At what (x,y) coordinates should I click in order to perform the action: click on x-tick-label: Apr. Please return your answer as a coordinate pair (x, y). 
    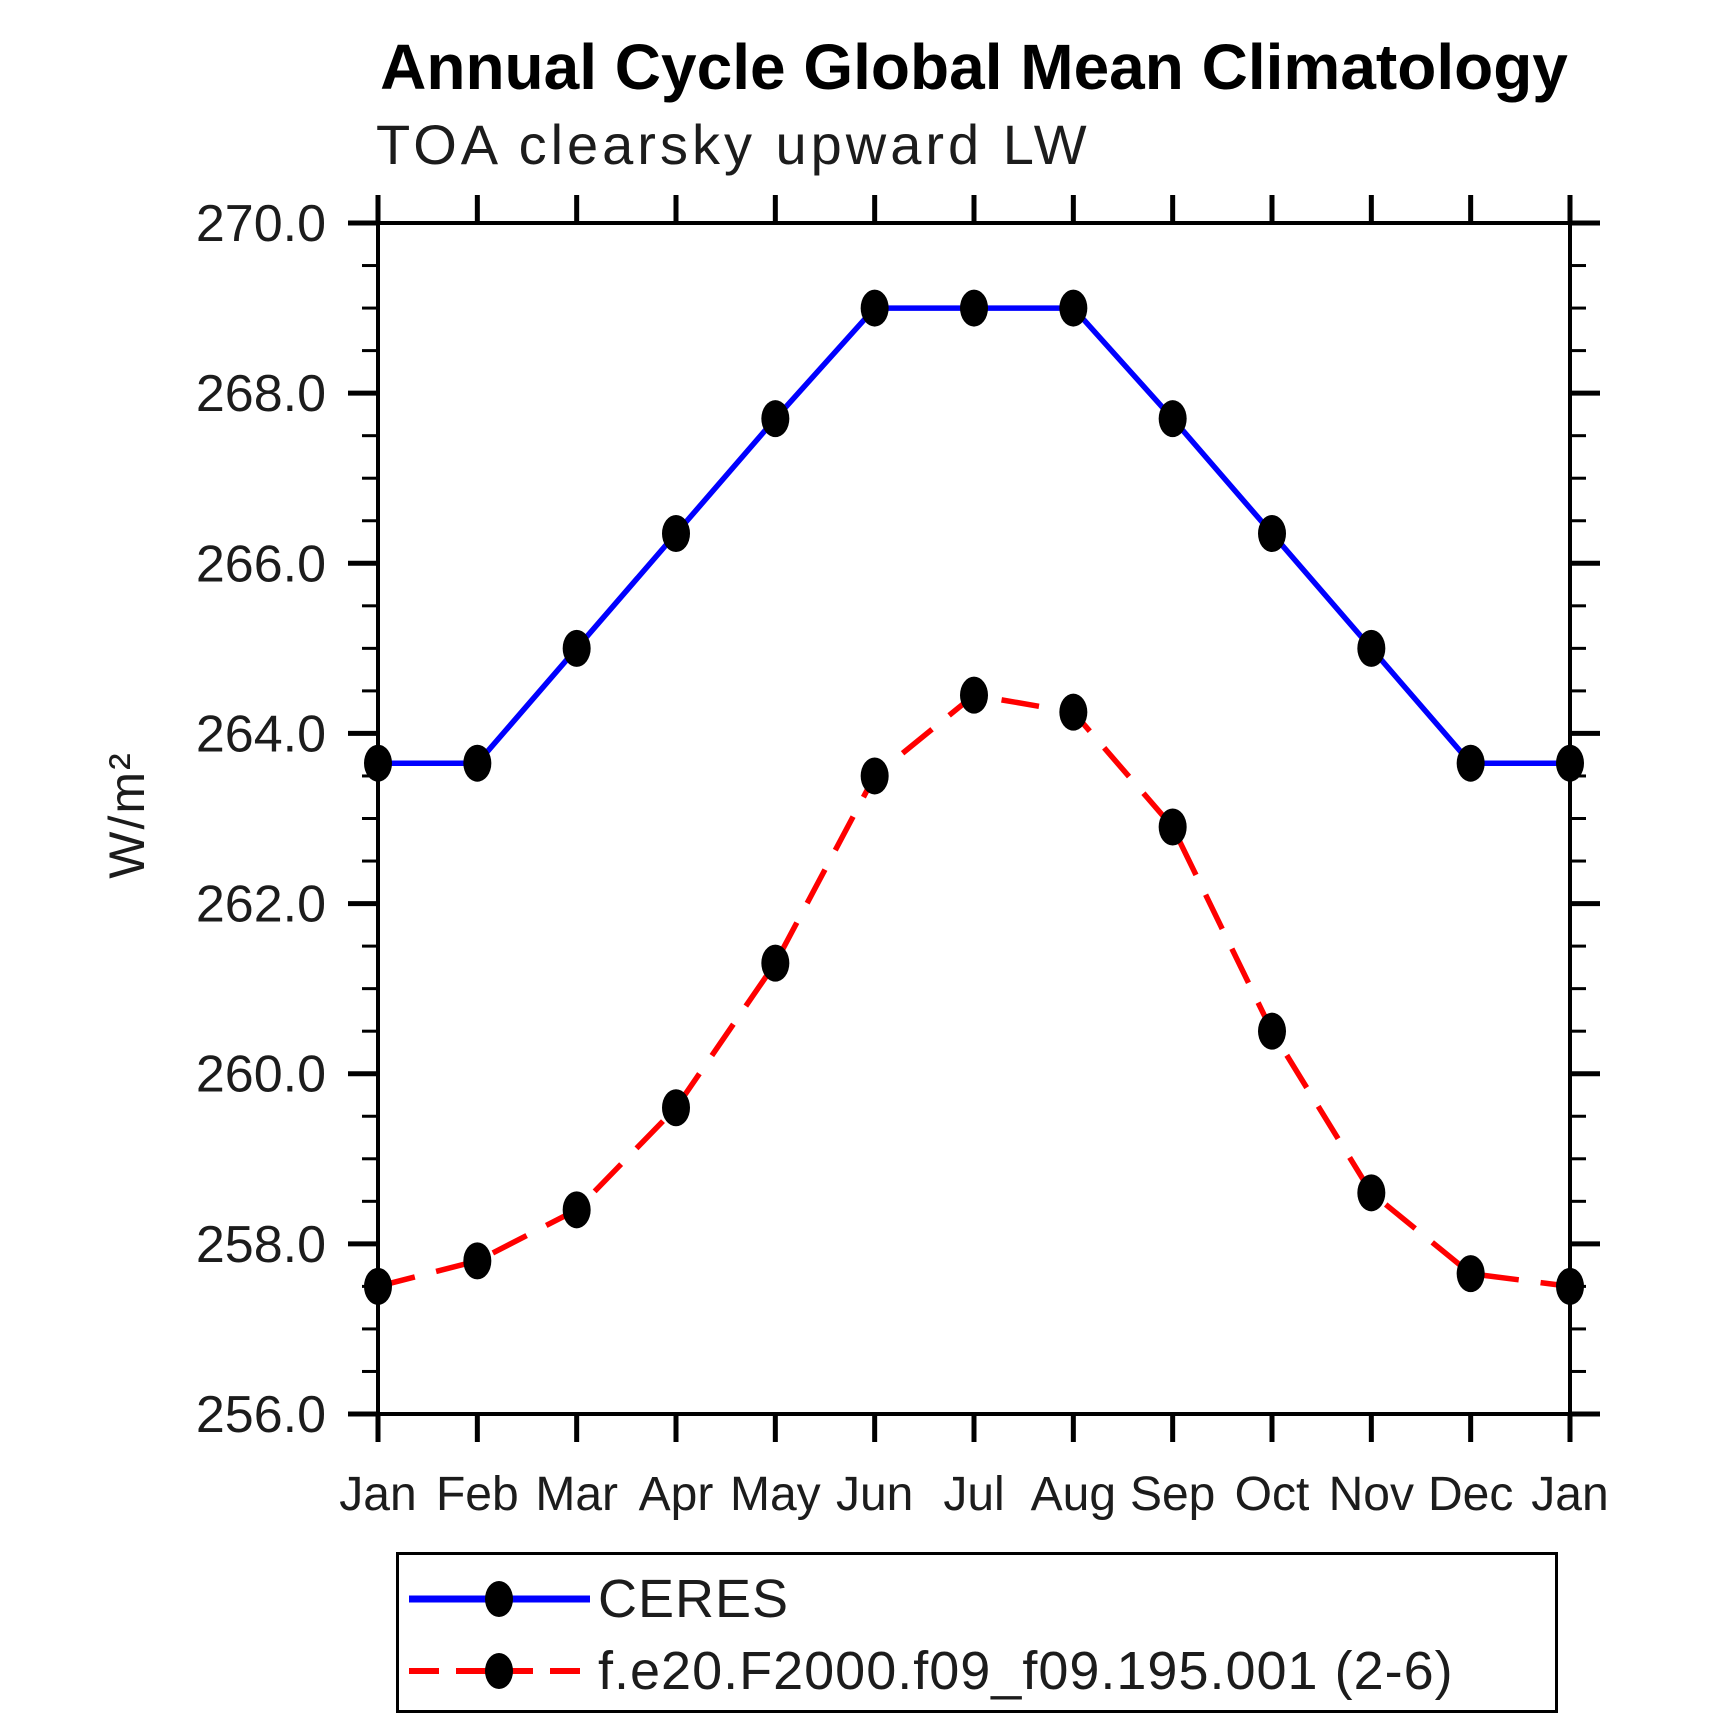
    Looking at the image, I should click on (676, 1494).